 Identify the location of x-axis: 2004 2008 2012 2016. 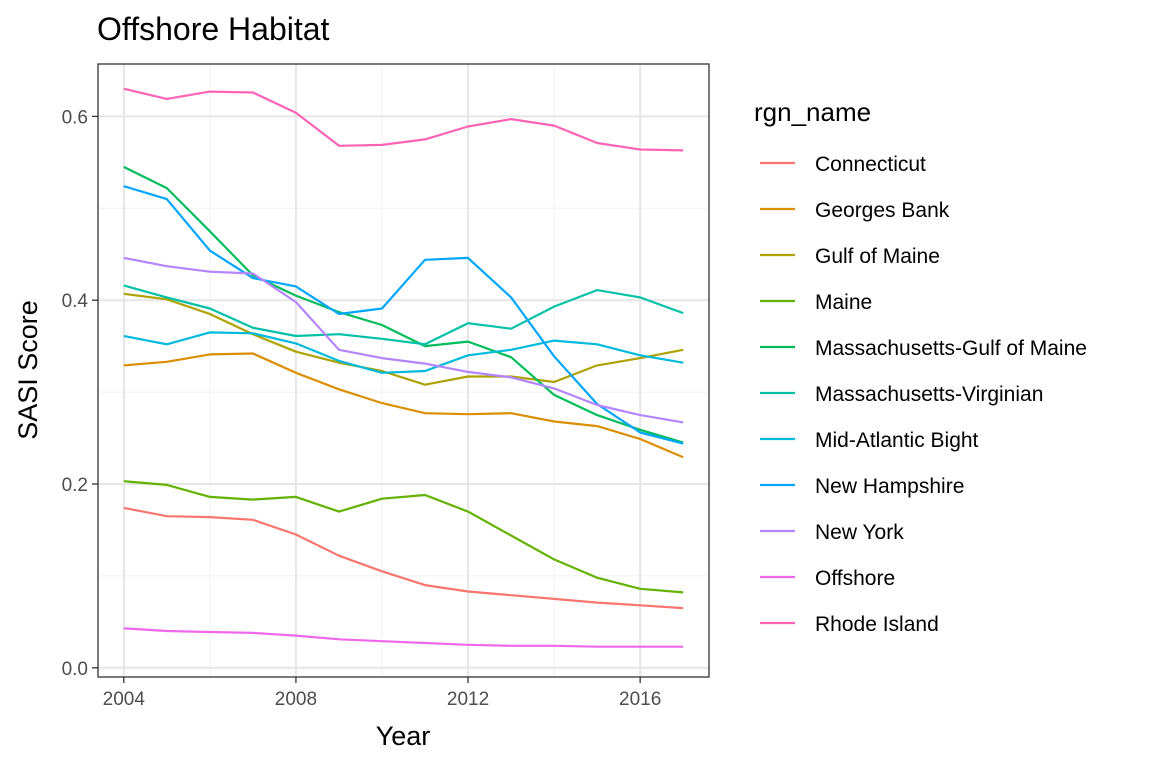
(382, 693).